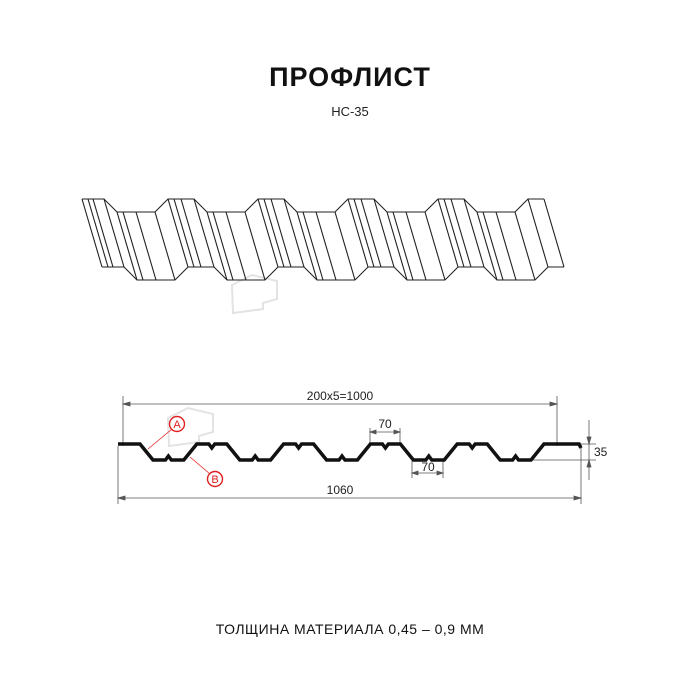 The image size is (700, 700). I want to click on model-label: НС-35, so click(350, 111).